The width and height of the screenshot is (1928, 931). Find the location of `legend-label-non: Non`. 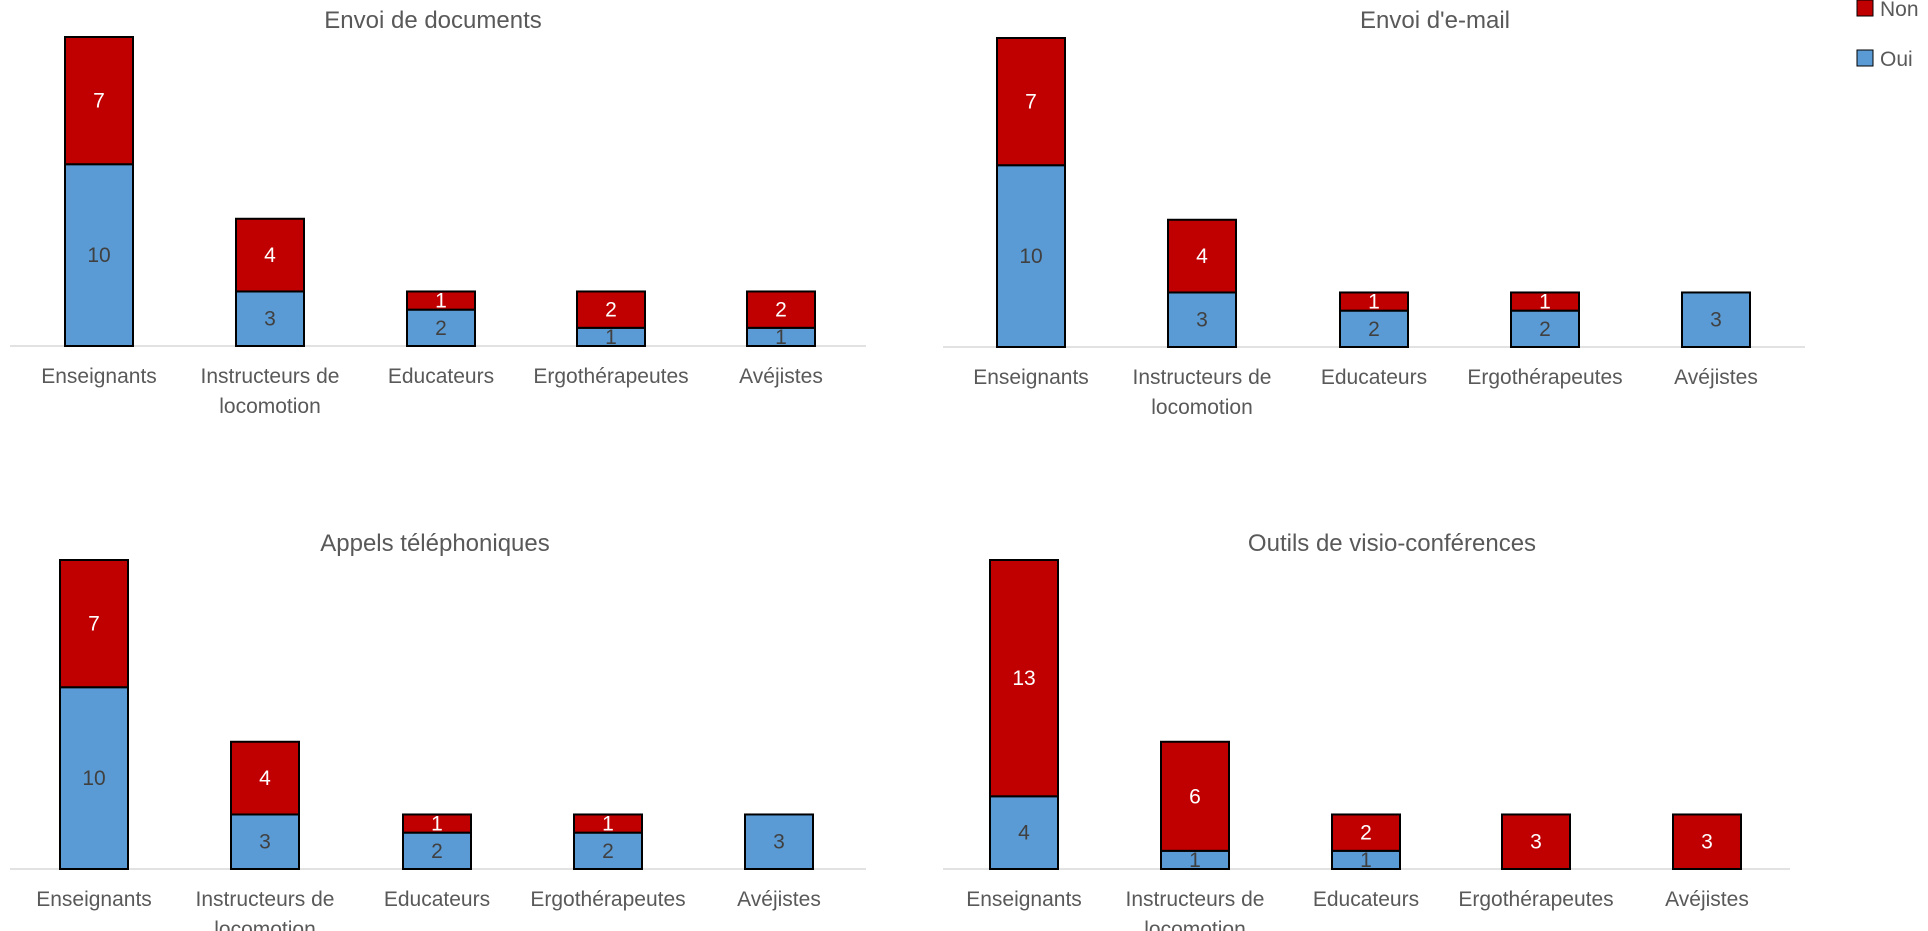

legend-label-non: Non is located at coordinates (1899, 10).